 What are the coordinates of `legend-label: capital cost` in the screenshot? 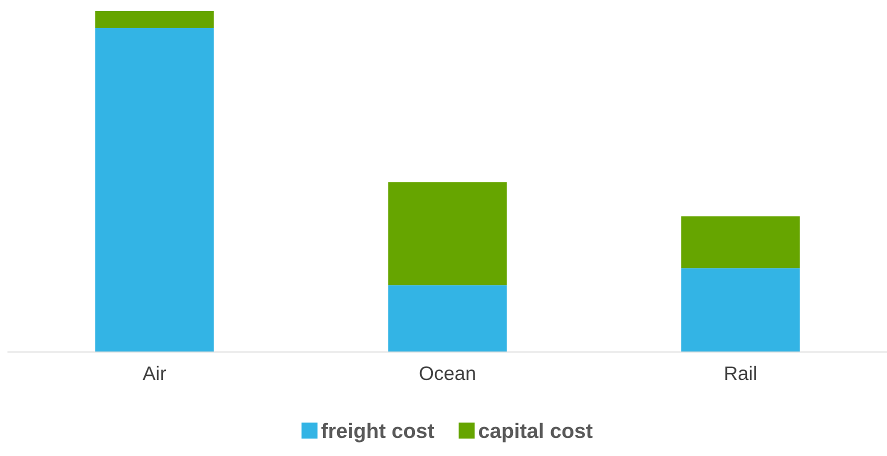 It's located at (535, 432).